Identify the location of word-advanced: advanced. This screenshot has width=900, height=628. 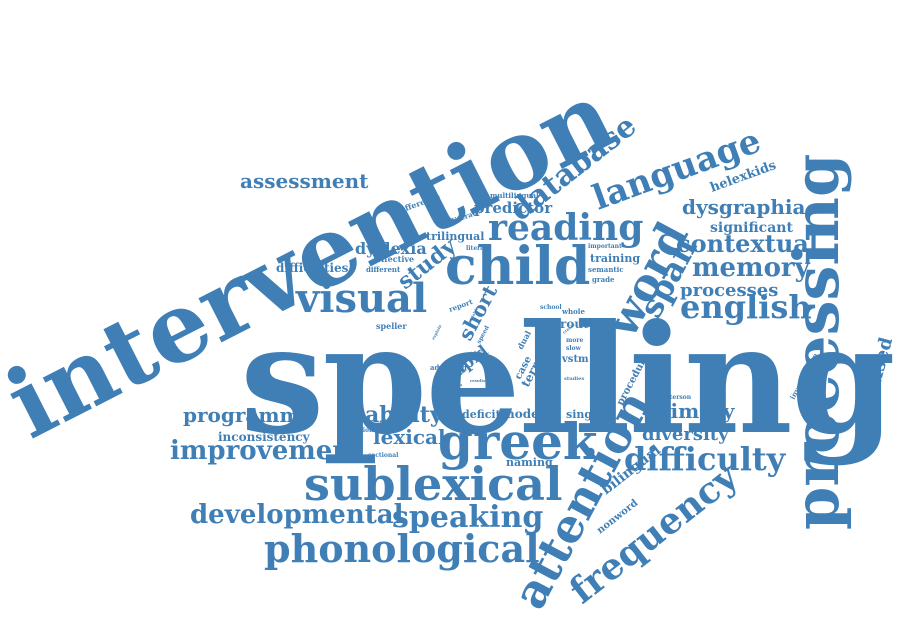
(448, 367).